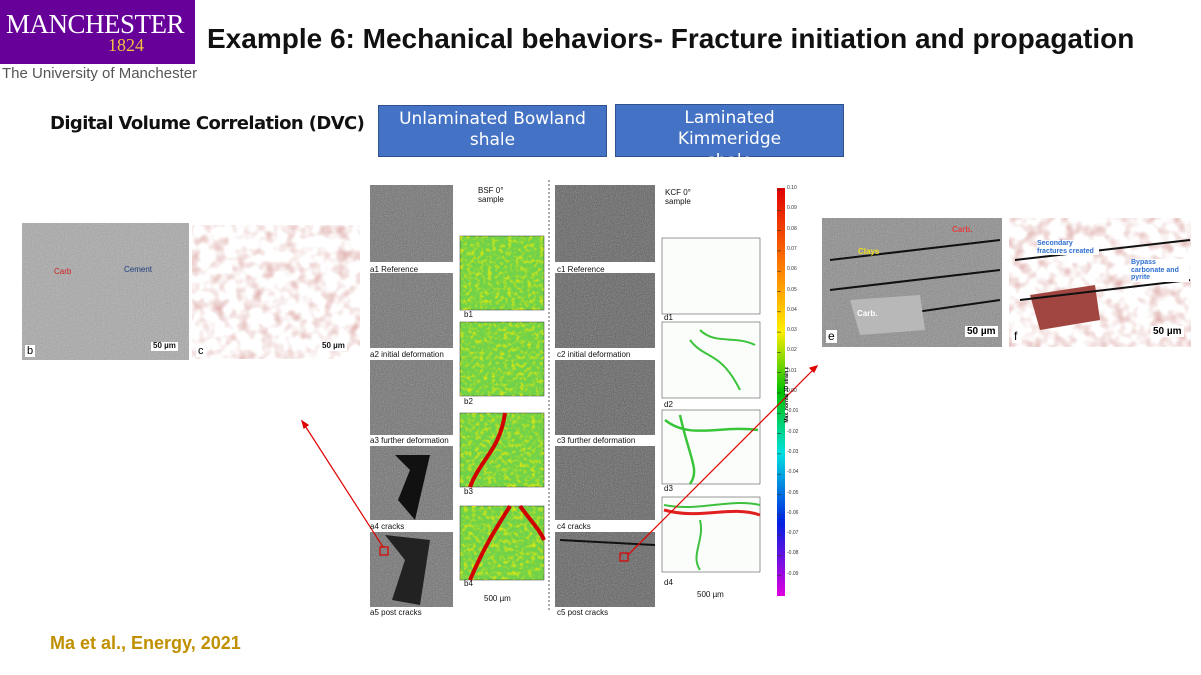 This screenshot has width=1201, height=675. What do you see at coordinates (1102, 270) in the screenshot?
I see `fracture` at bounding box center [1102, 270].